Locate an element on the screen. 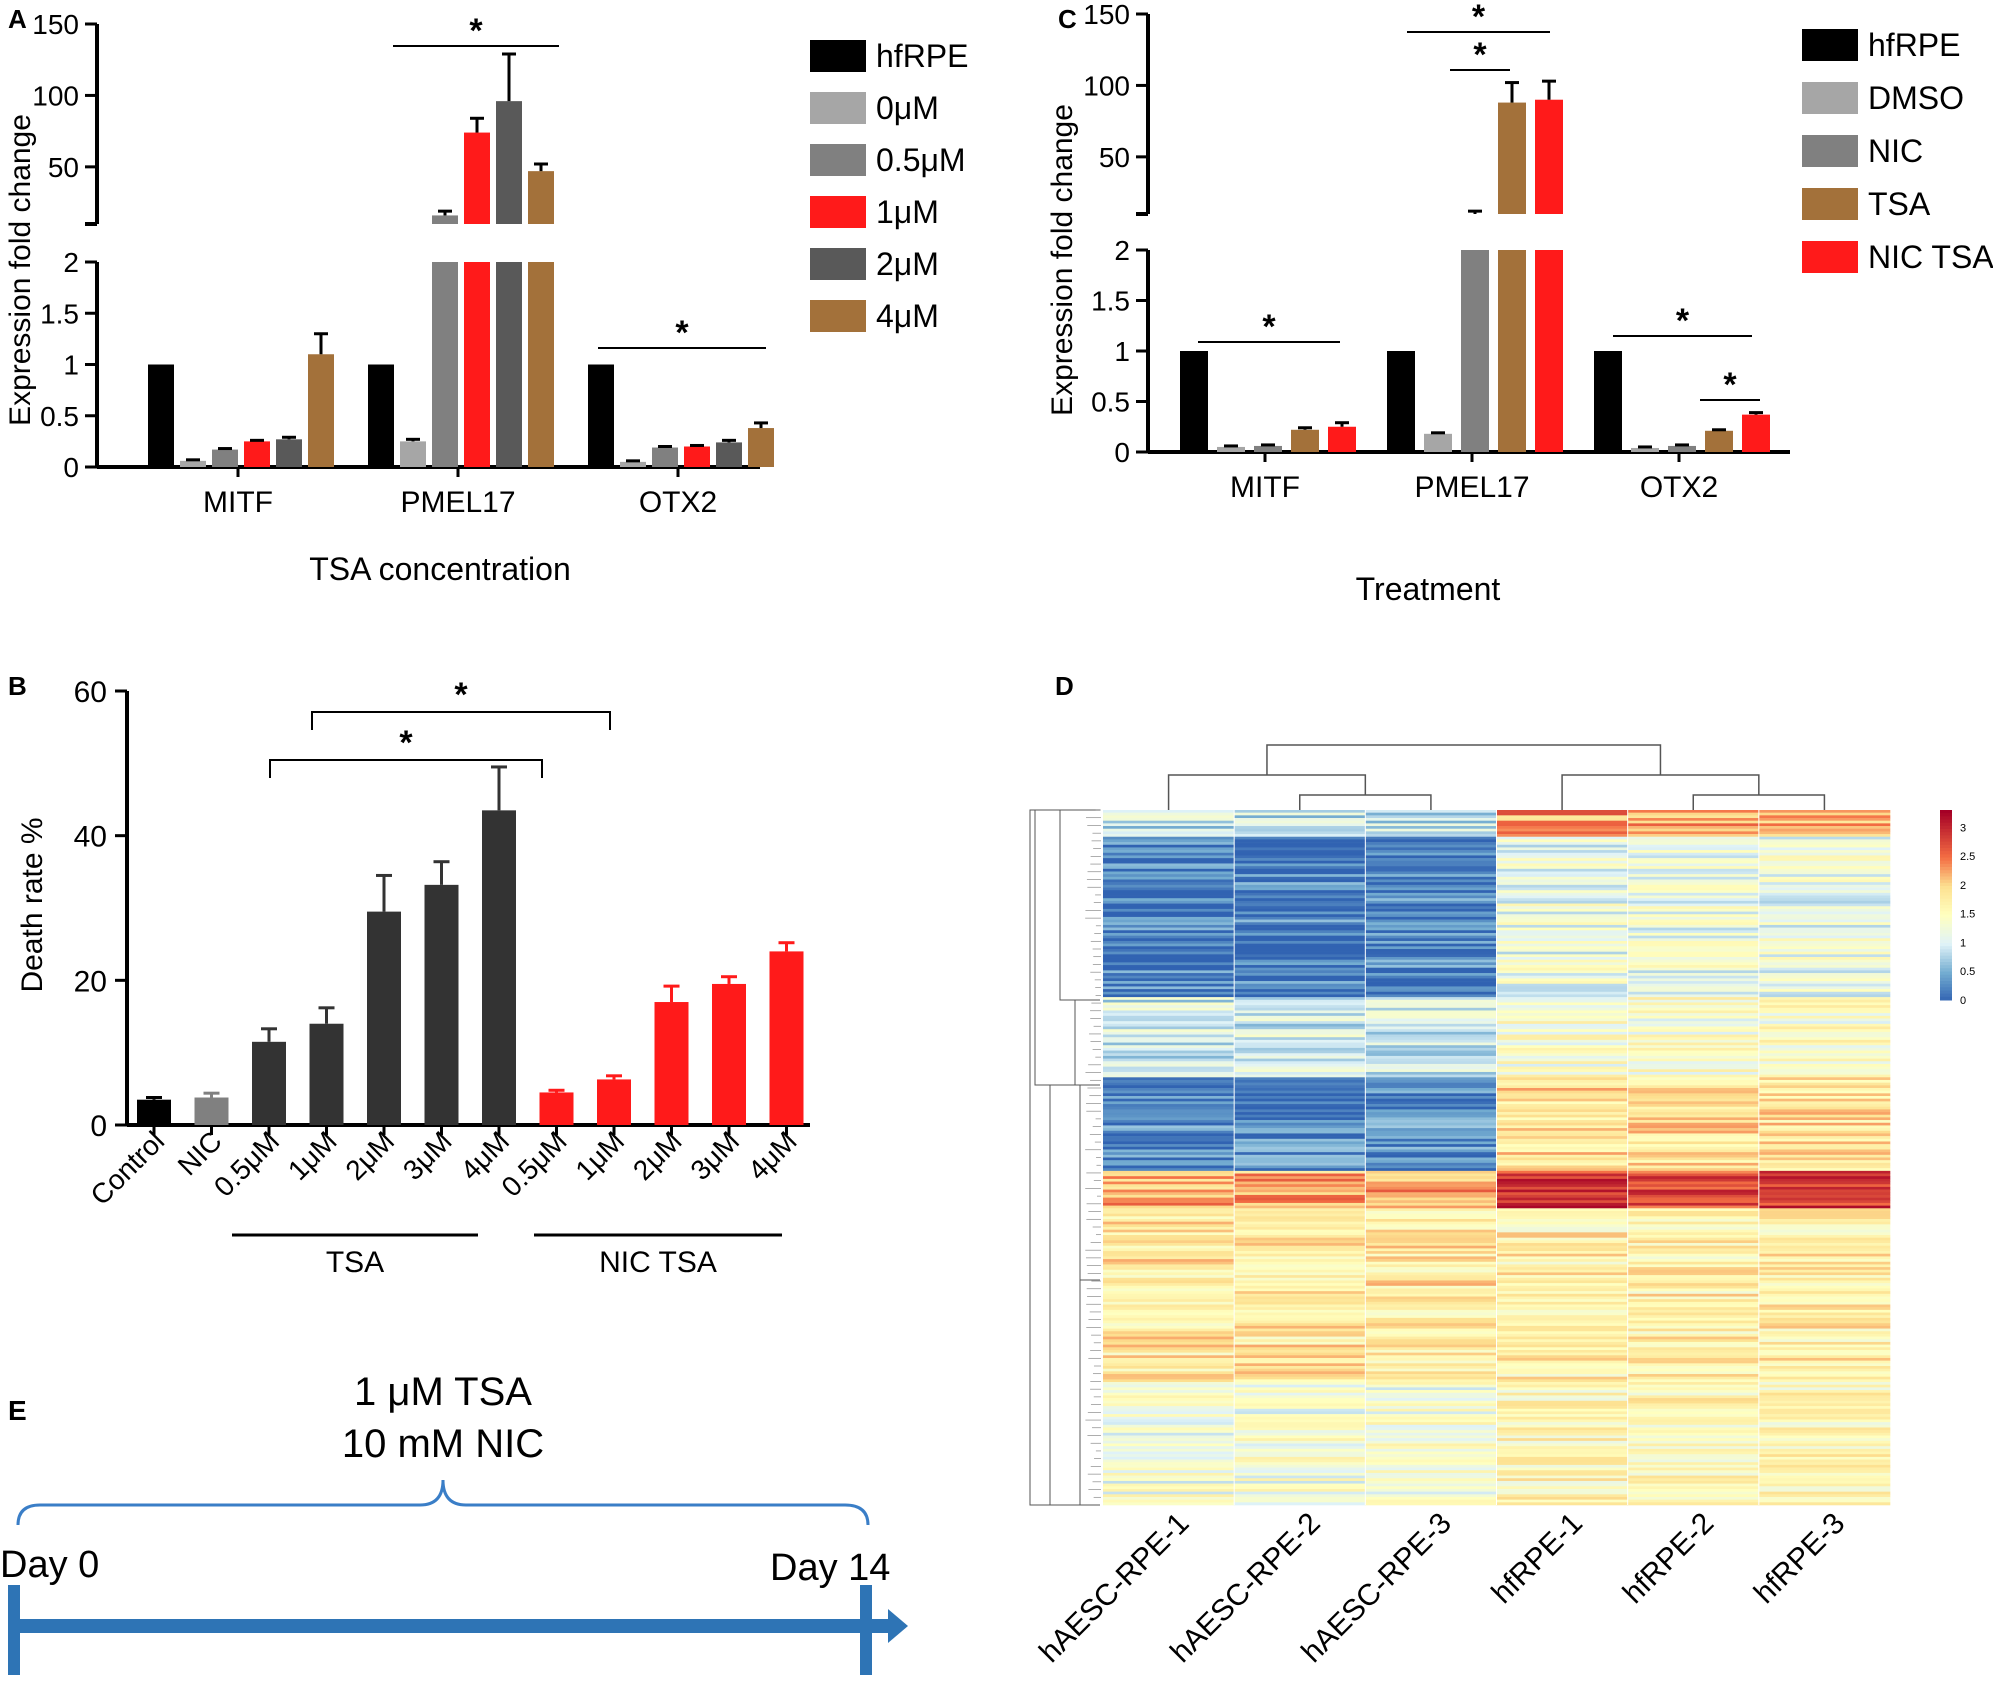 The image size is (1993, 1682). panel-label-b: B is located at coordinates (17, 686).